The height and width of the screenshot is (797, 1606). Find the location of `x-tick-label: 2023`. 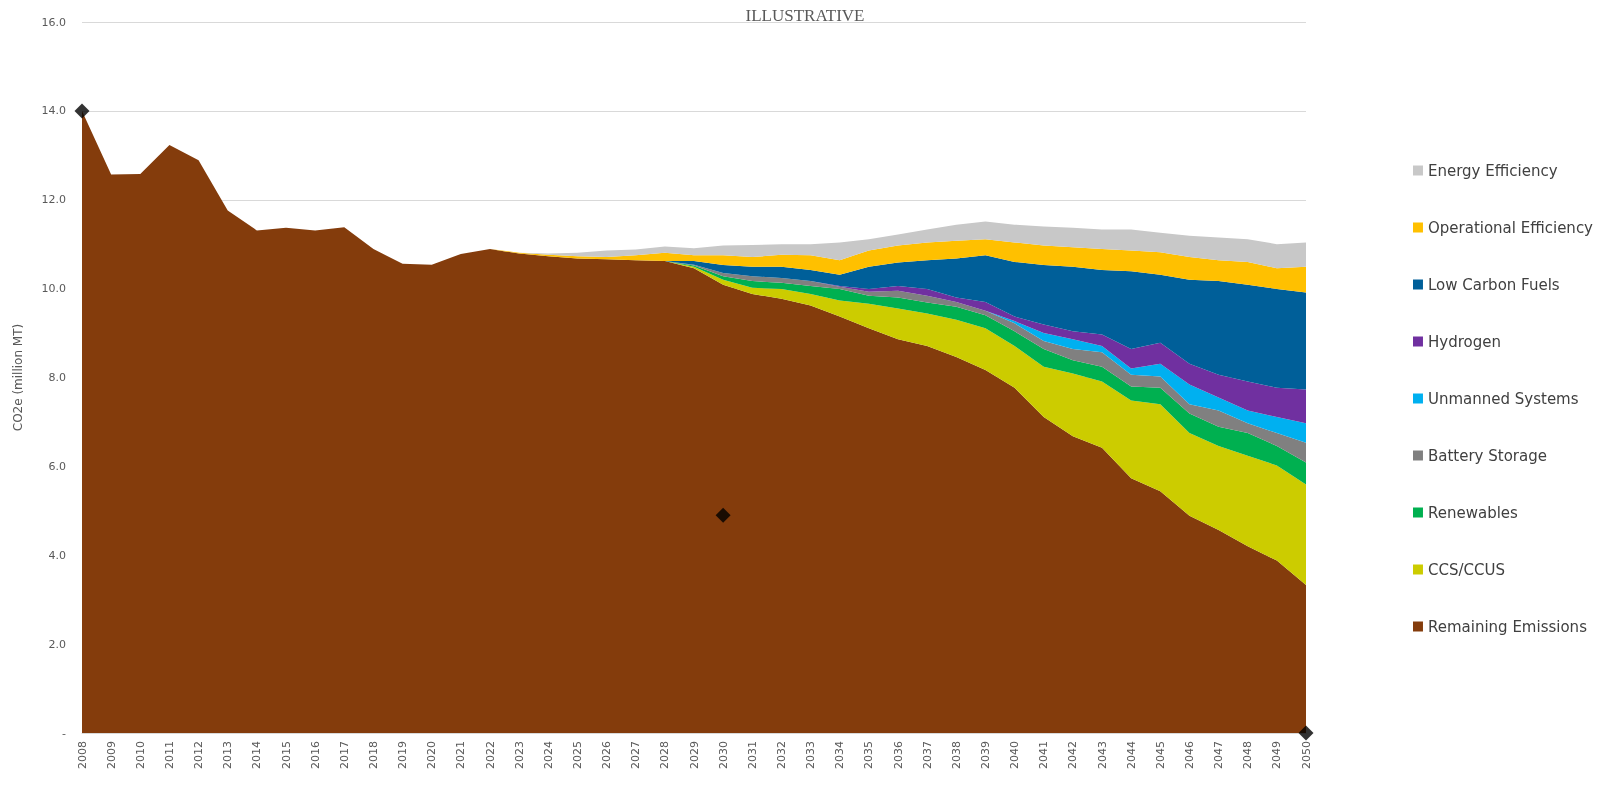

x-tick-label: 2023 is located at coordinates (519, 755).